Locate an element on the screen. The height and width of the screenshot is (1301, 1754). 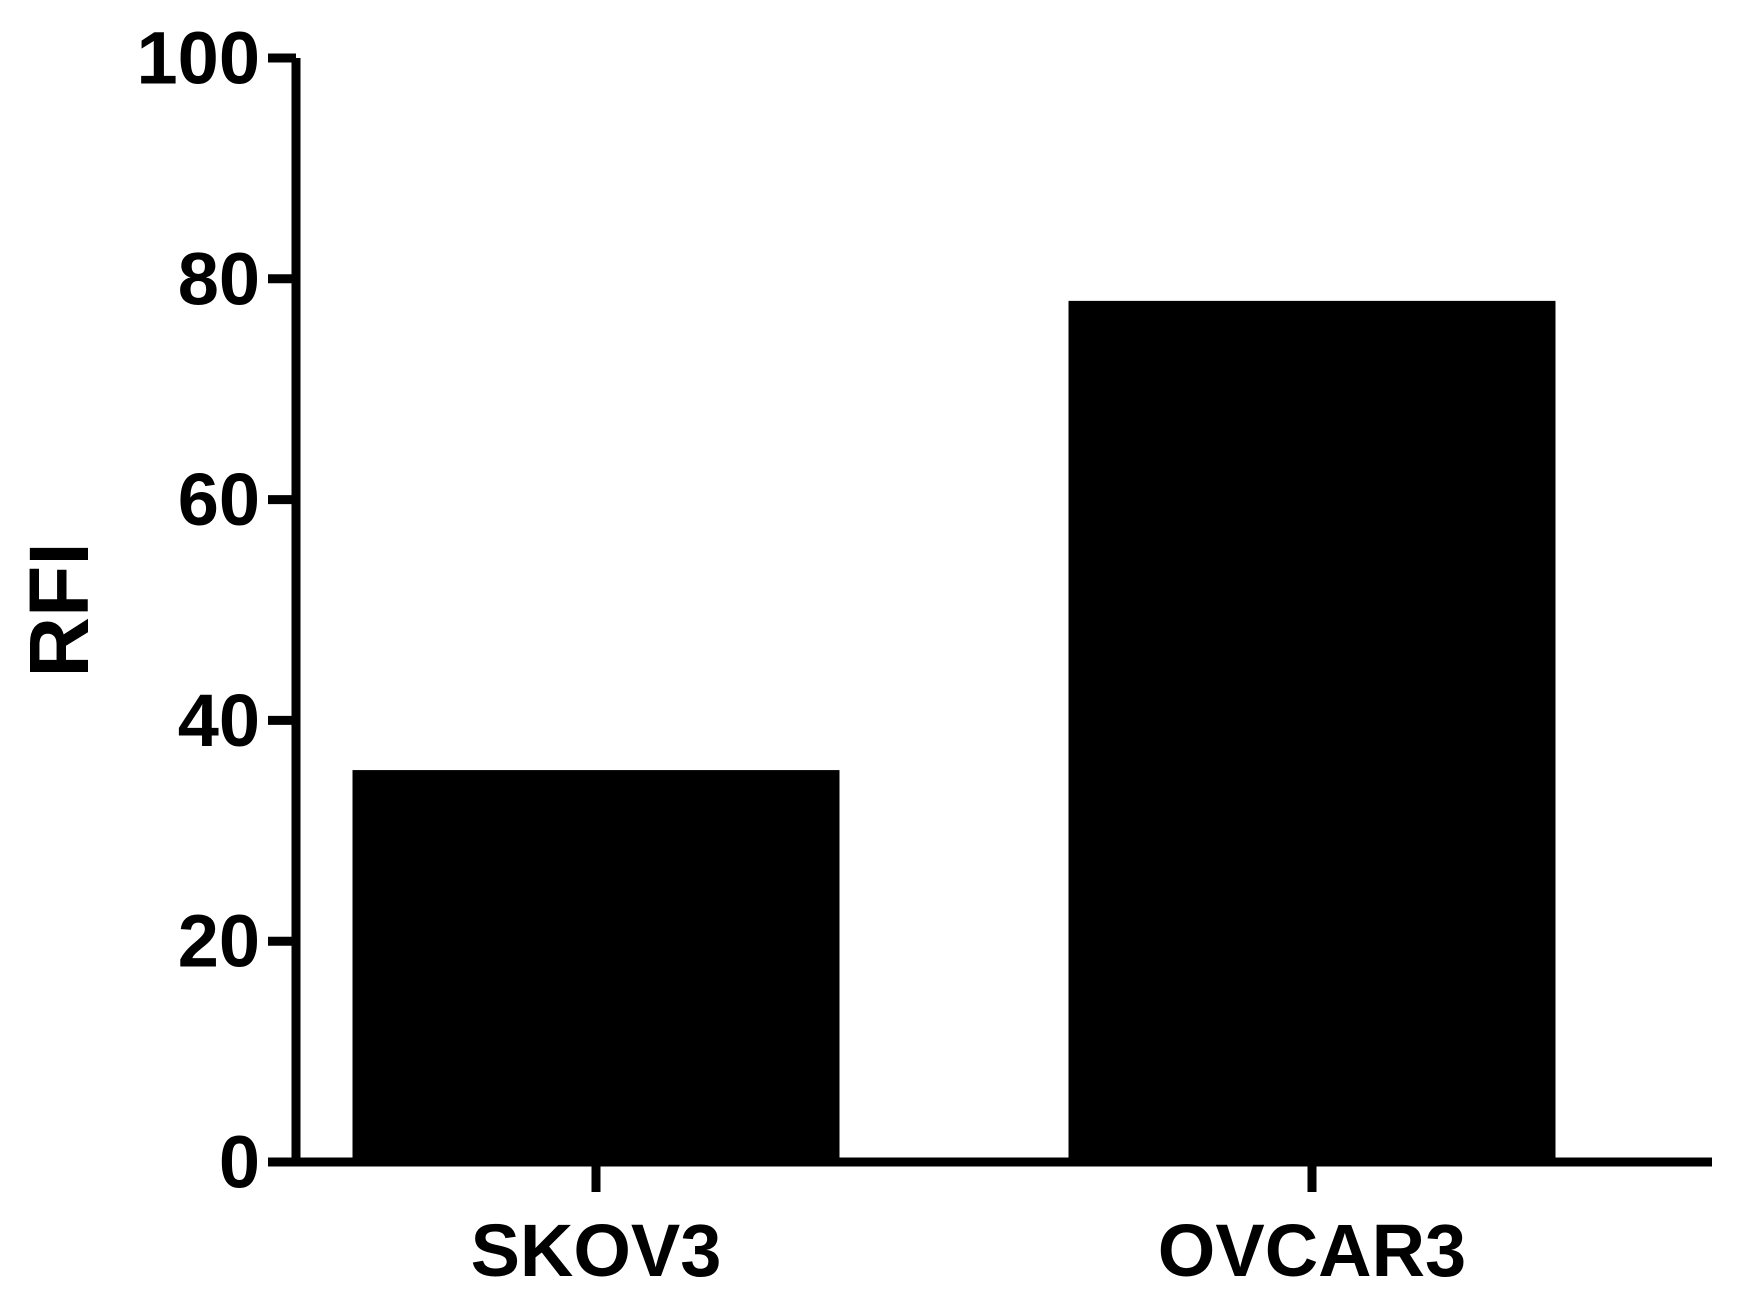
y-tick-label: 60 is located at coordinates (219, 499).